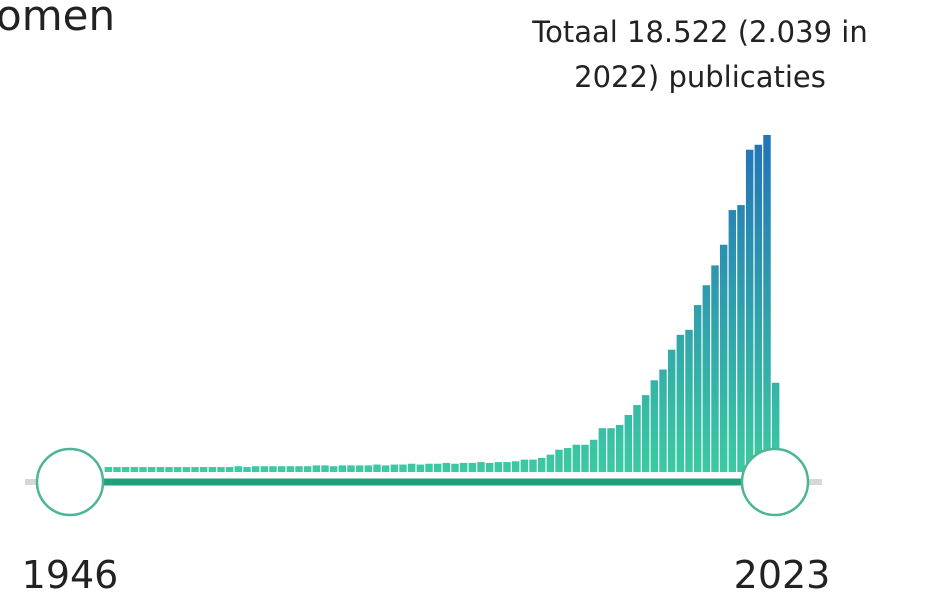  I want to click on range-slider, so click(423, 482).